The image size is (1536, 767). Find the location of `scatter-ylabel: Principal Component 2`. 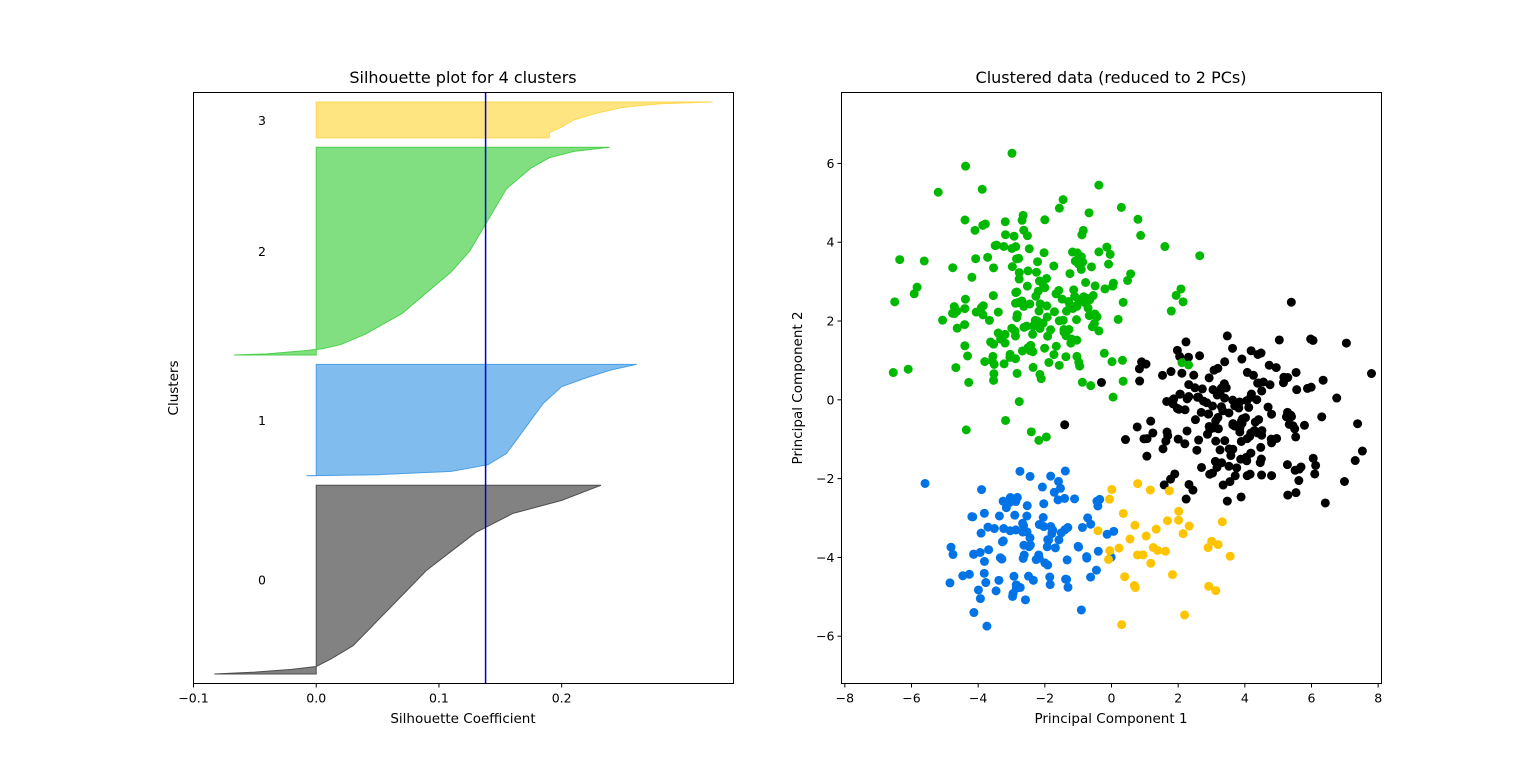

scatter-ylabel: Principal Component 2 is located at coordinates (798, 387).